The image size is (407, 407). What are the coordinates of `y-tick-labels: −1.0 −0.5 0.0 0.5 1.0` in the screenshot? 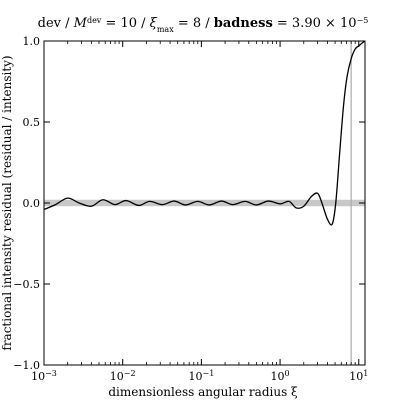 It's located at (26, 203).